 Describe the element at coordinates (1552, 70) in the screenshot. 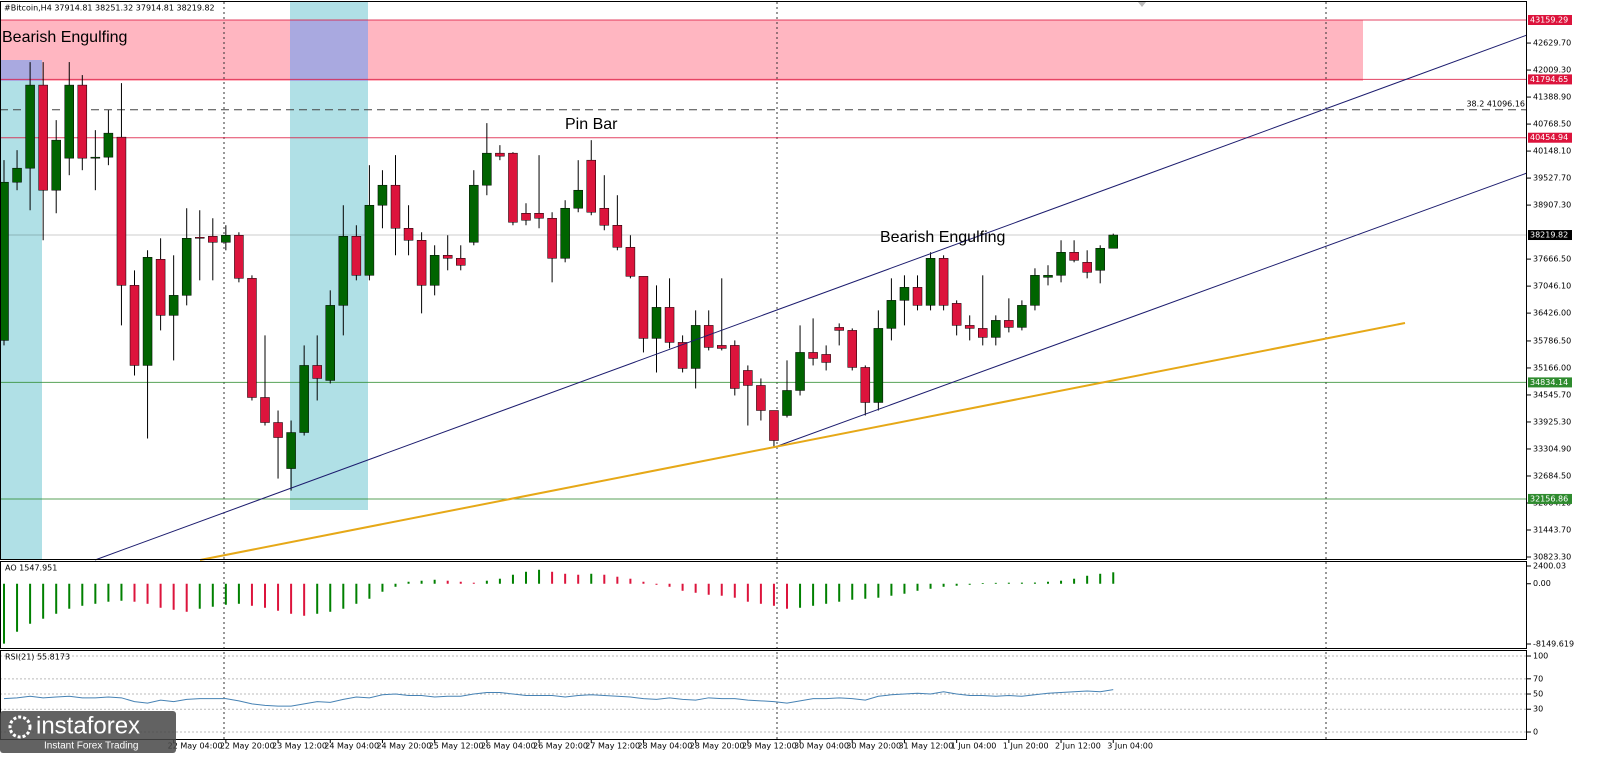

I see `y-tick-label: 42009.30` at that location.